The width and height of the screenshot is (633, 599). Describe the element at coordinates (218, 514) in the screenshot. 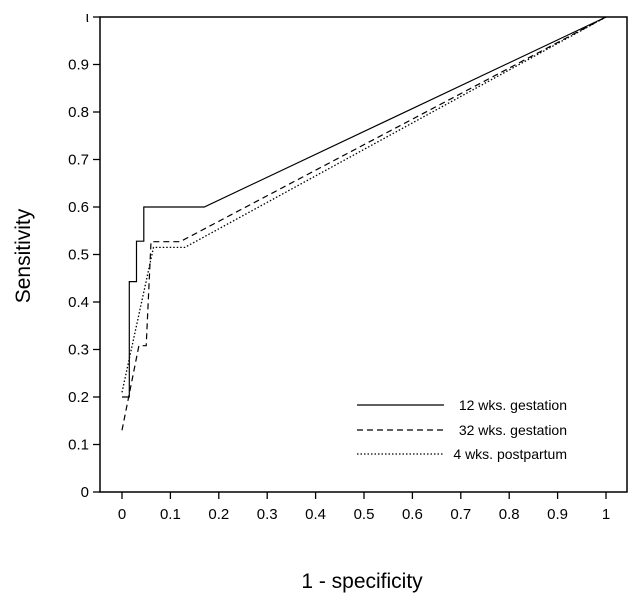

I see `x-tick-label: 0.2` at that location.